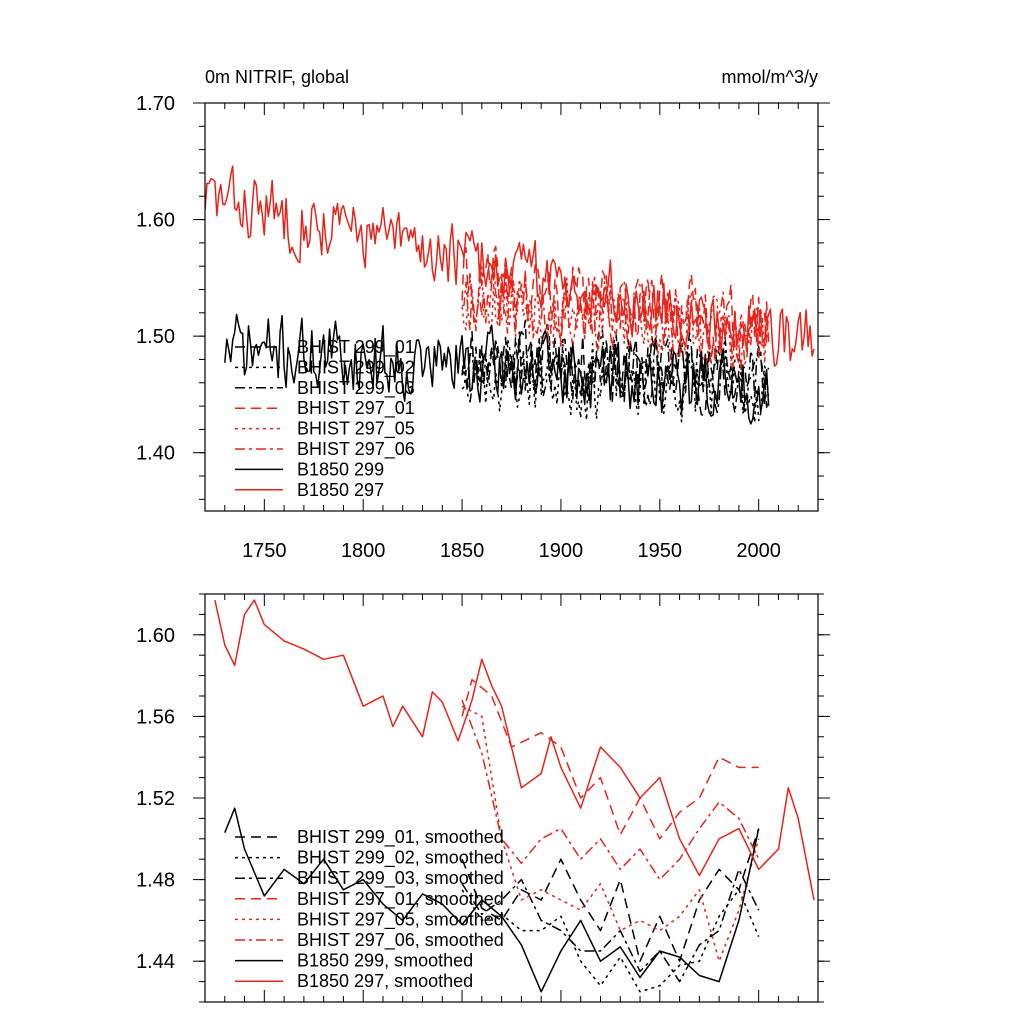  I want to click on x-tick-label: 1850, so click(462, 551).